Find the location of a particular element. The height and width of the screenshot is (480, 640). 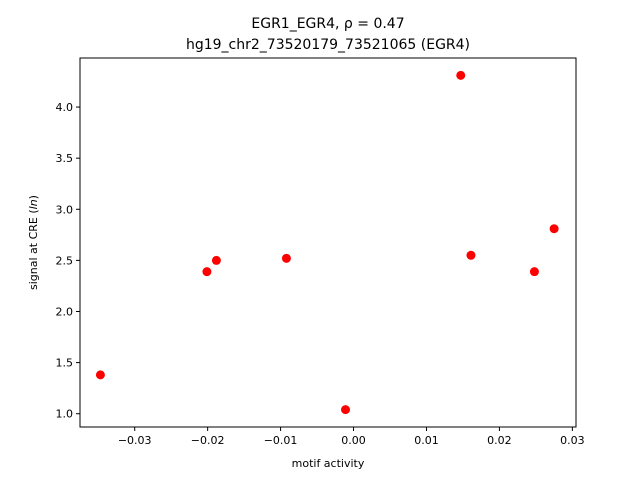

y-tick-label-7: 4.0 is located at coordinates (65, 107).